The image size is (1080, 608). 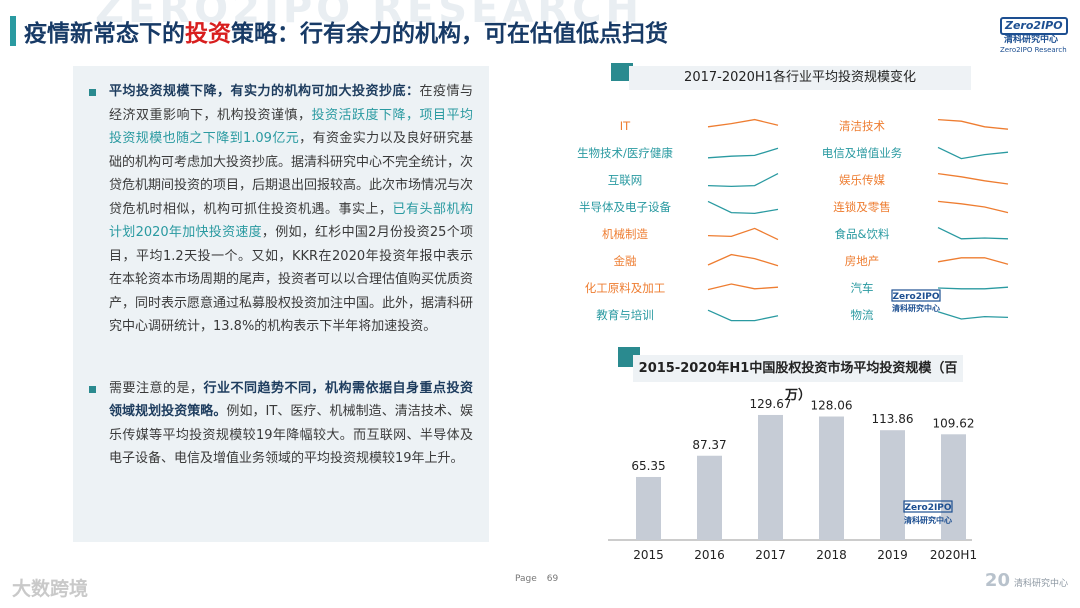 What do you see at coordinates (625, 153) in the screenshot?
I see `left-label-1: 生物技术/医疗健康` at bounding box center [625, 153].